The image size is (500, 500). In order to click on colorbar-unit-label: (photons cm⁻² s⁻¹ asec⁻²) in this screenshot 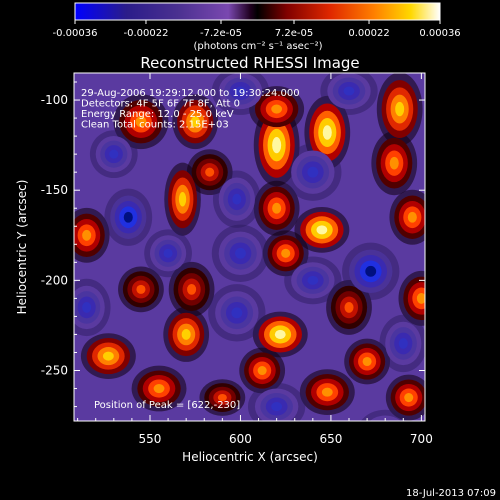, I will do `click(257, 46)`.